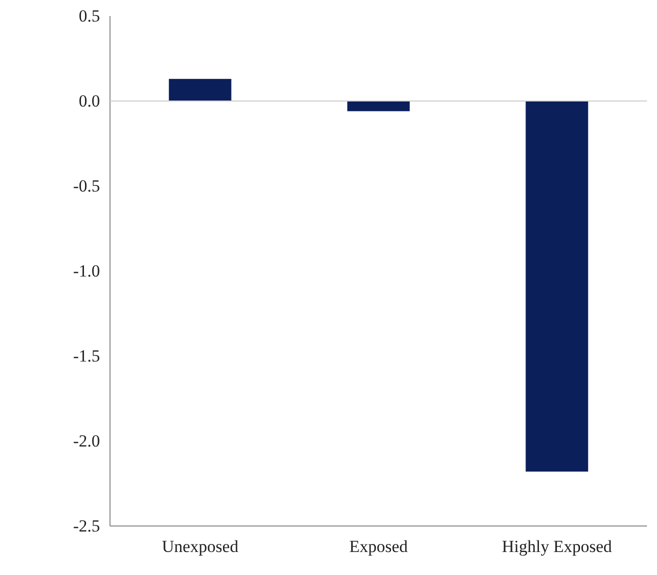  I want to click on x-tick-label: Highly Exposed, so click(557, 546).